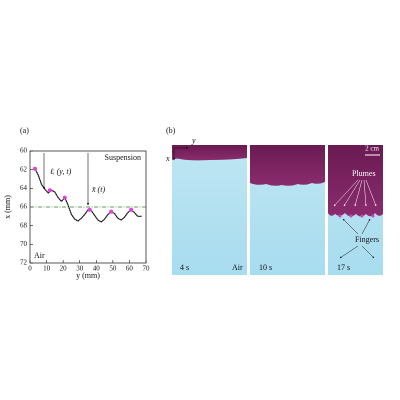 Image resolution: width=400 pixels, height=400 pixels. What do you see at coordinates (364, 173) in the screenshot?
I see `plumes-label: Plumes` at bounding box center [364, 173].